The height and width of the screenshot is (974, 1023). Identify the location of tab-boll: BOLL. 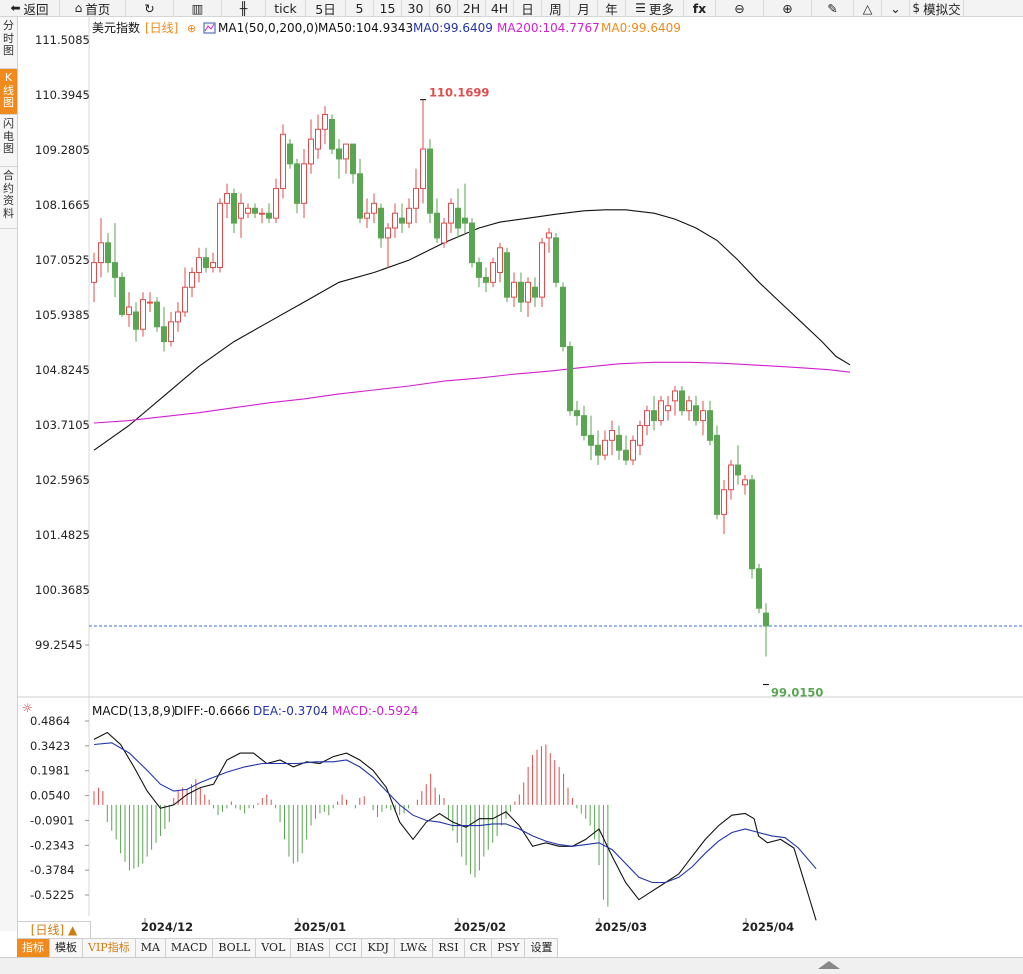
(235, 948).